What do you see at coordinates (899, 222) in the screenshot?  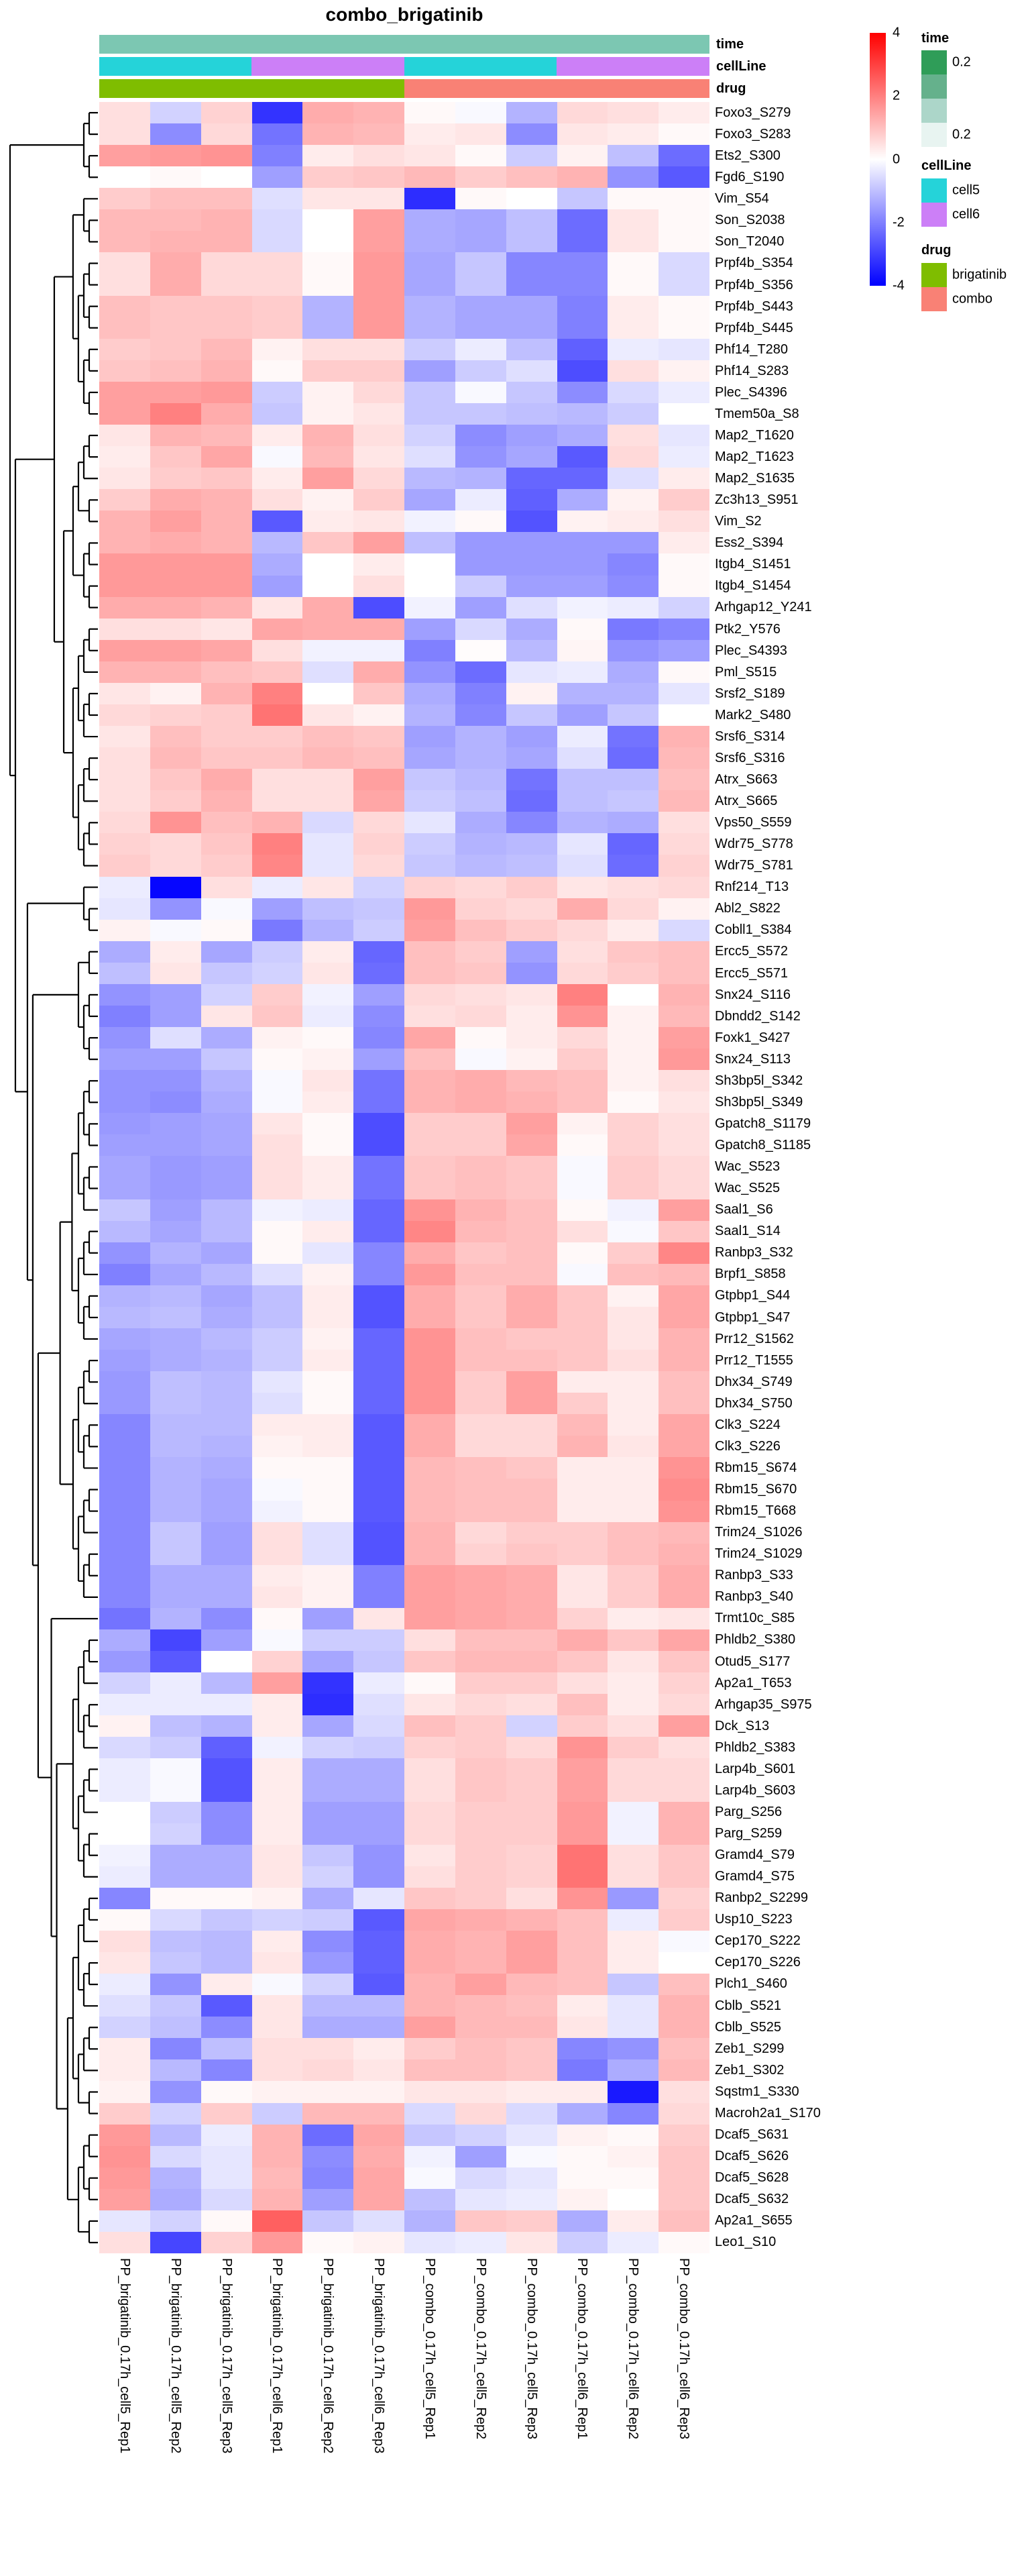 I see `color-scale-tick: -2` at bounding box center [899, 222].